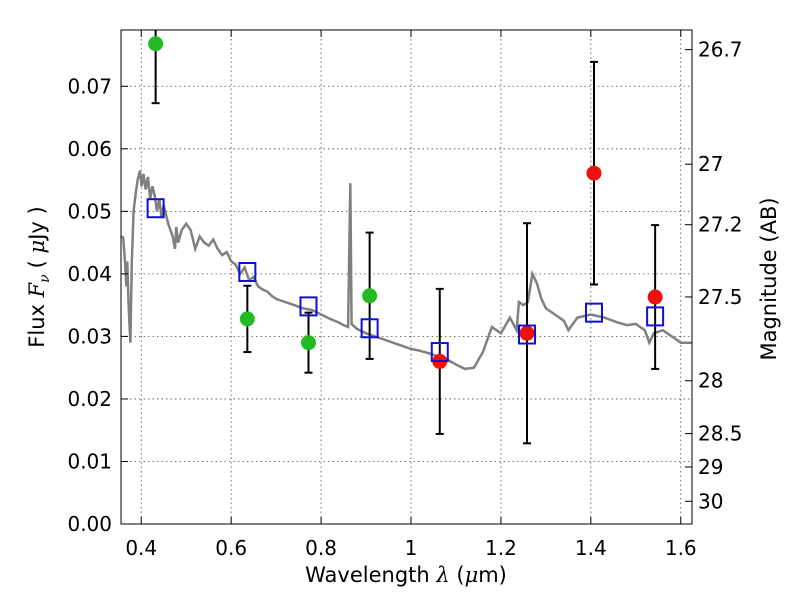  I want to click on x-tick-labels: 0.4 0.6 0.8 1 1.2 1.4 1.6, so click(410, 548).